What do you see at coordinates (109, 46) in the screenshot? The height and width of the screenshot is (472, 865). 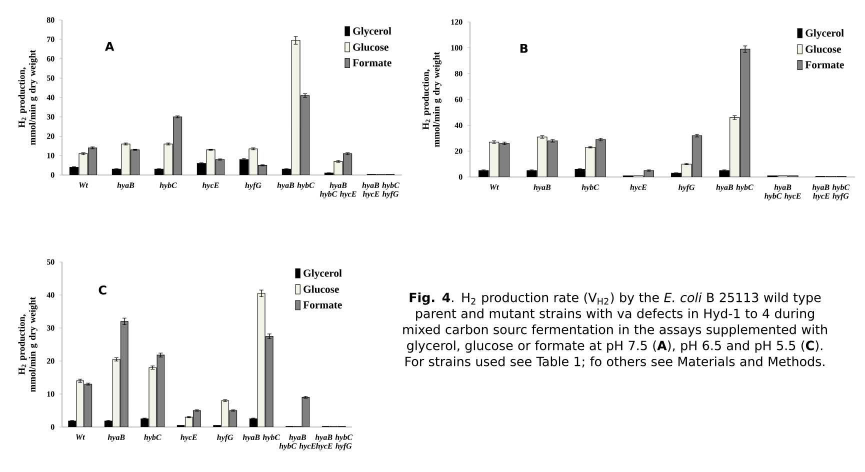 I see `annotation: A` at bounding box center [109, 46].